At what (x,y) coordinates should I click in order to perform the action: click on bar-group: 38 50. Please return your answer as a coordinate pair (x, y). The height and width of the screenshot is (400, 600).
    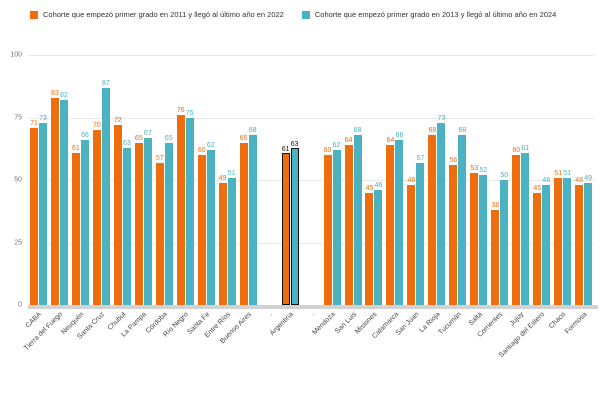
    Looking at the image, I should click on (499, 180).